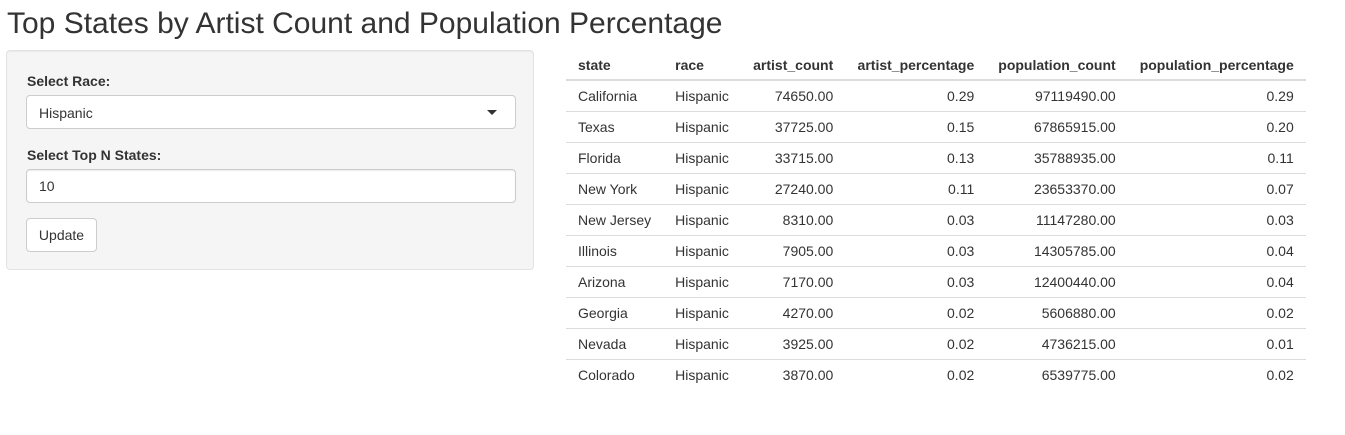 This screenshot has width=1345, height=435. I want to click on cell-population-count: 5606880.00, so click(1057, 313).